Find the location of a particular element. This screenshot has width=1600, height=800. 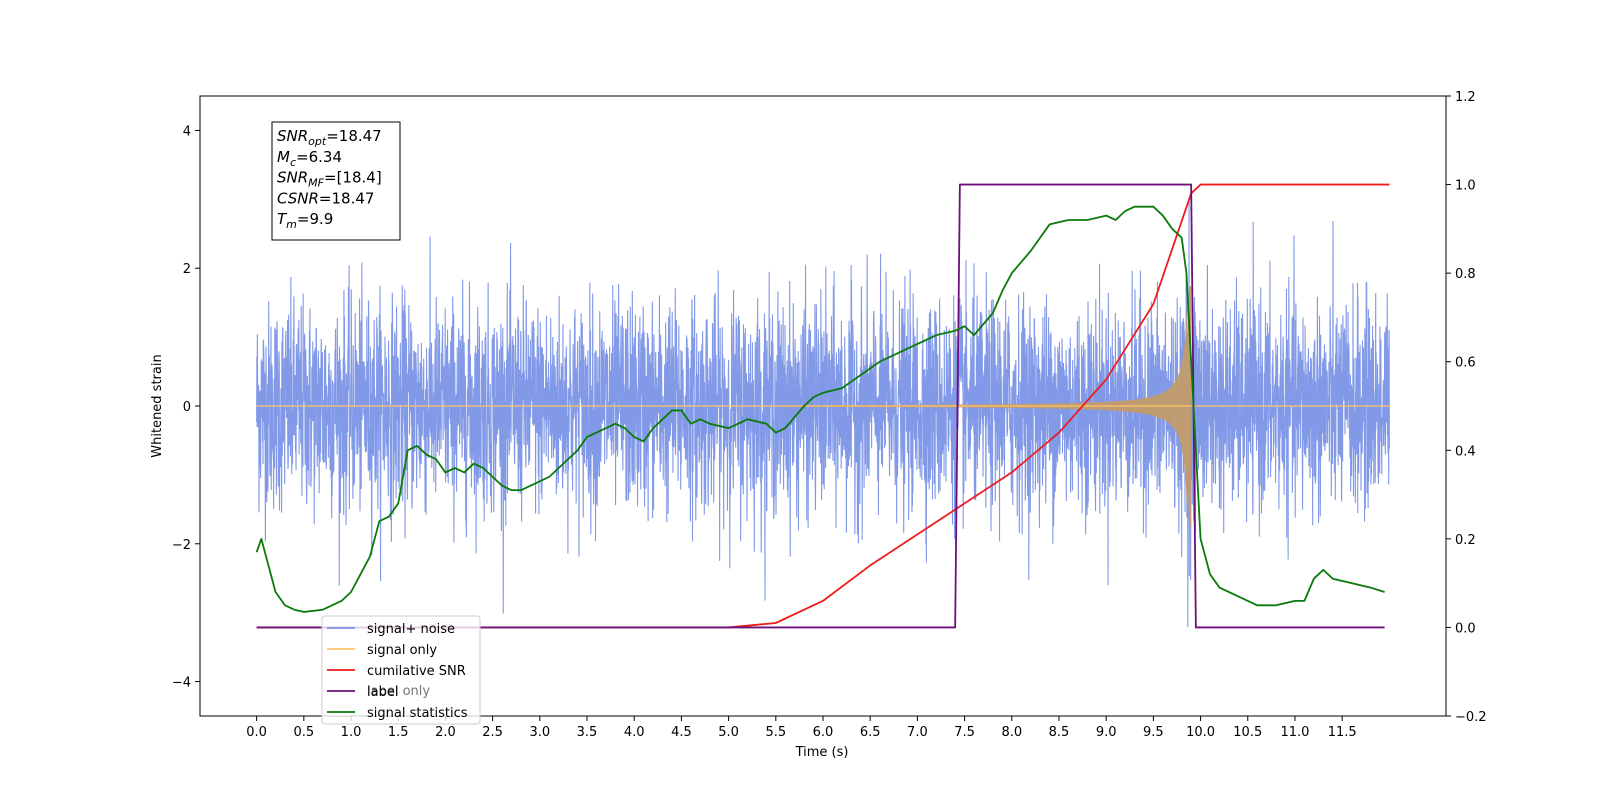

y-tick-label: 0 is located at coordinates (187, 407).